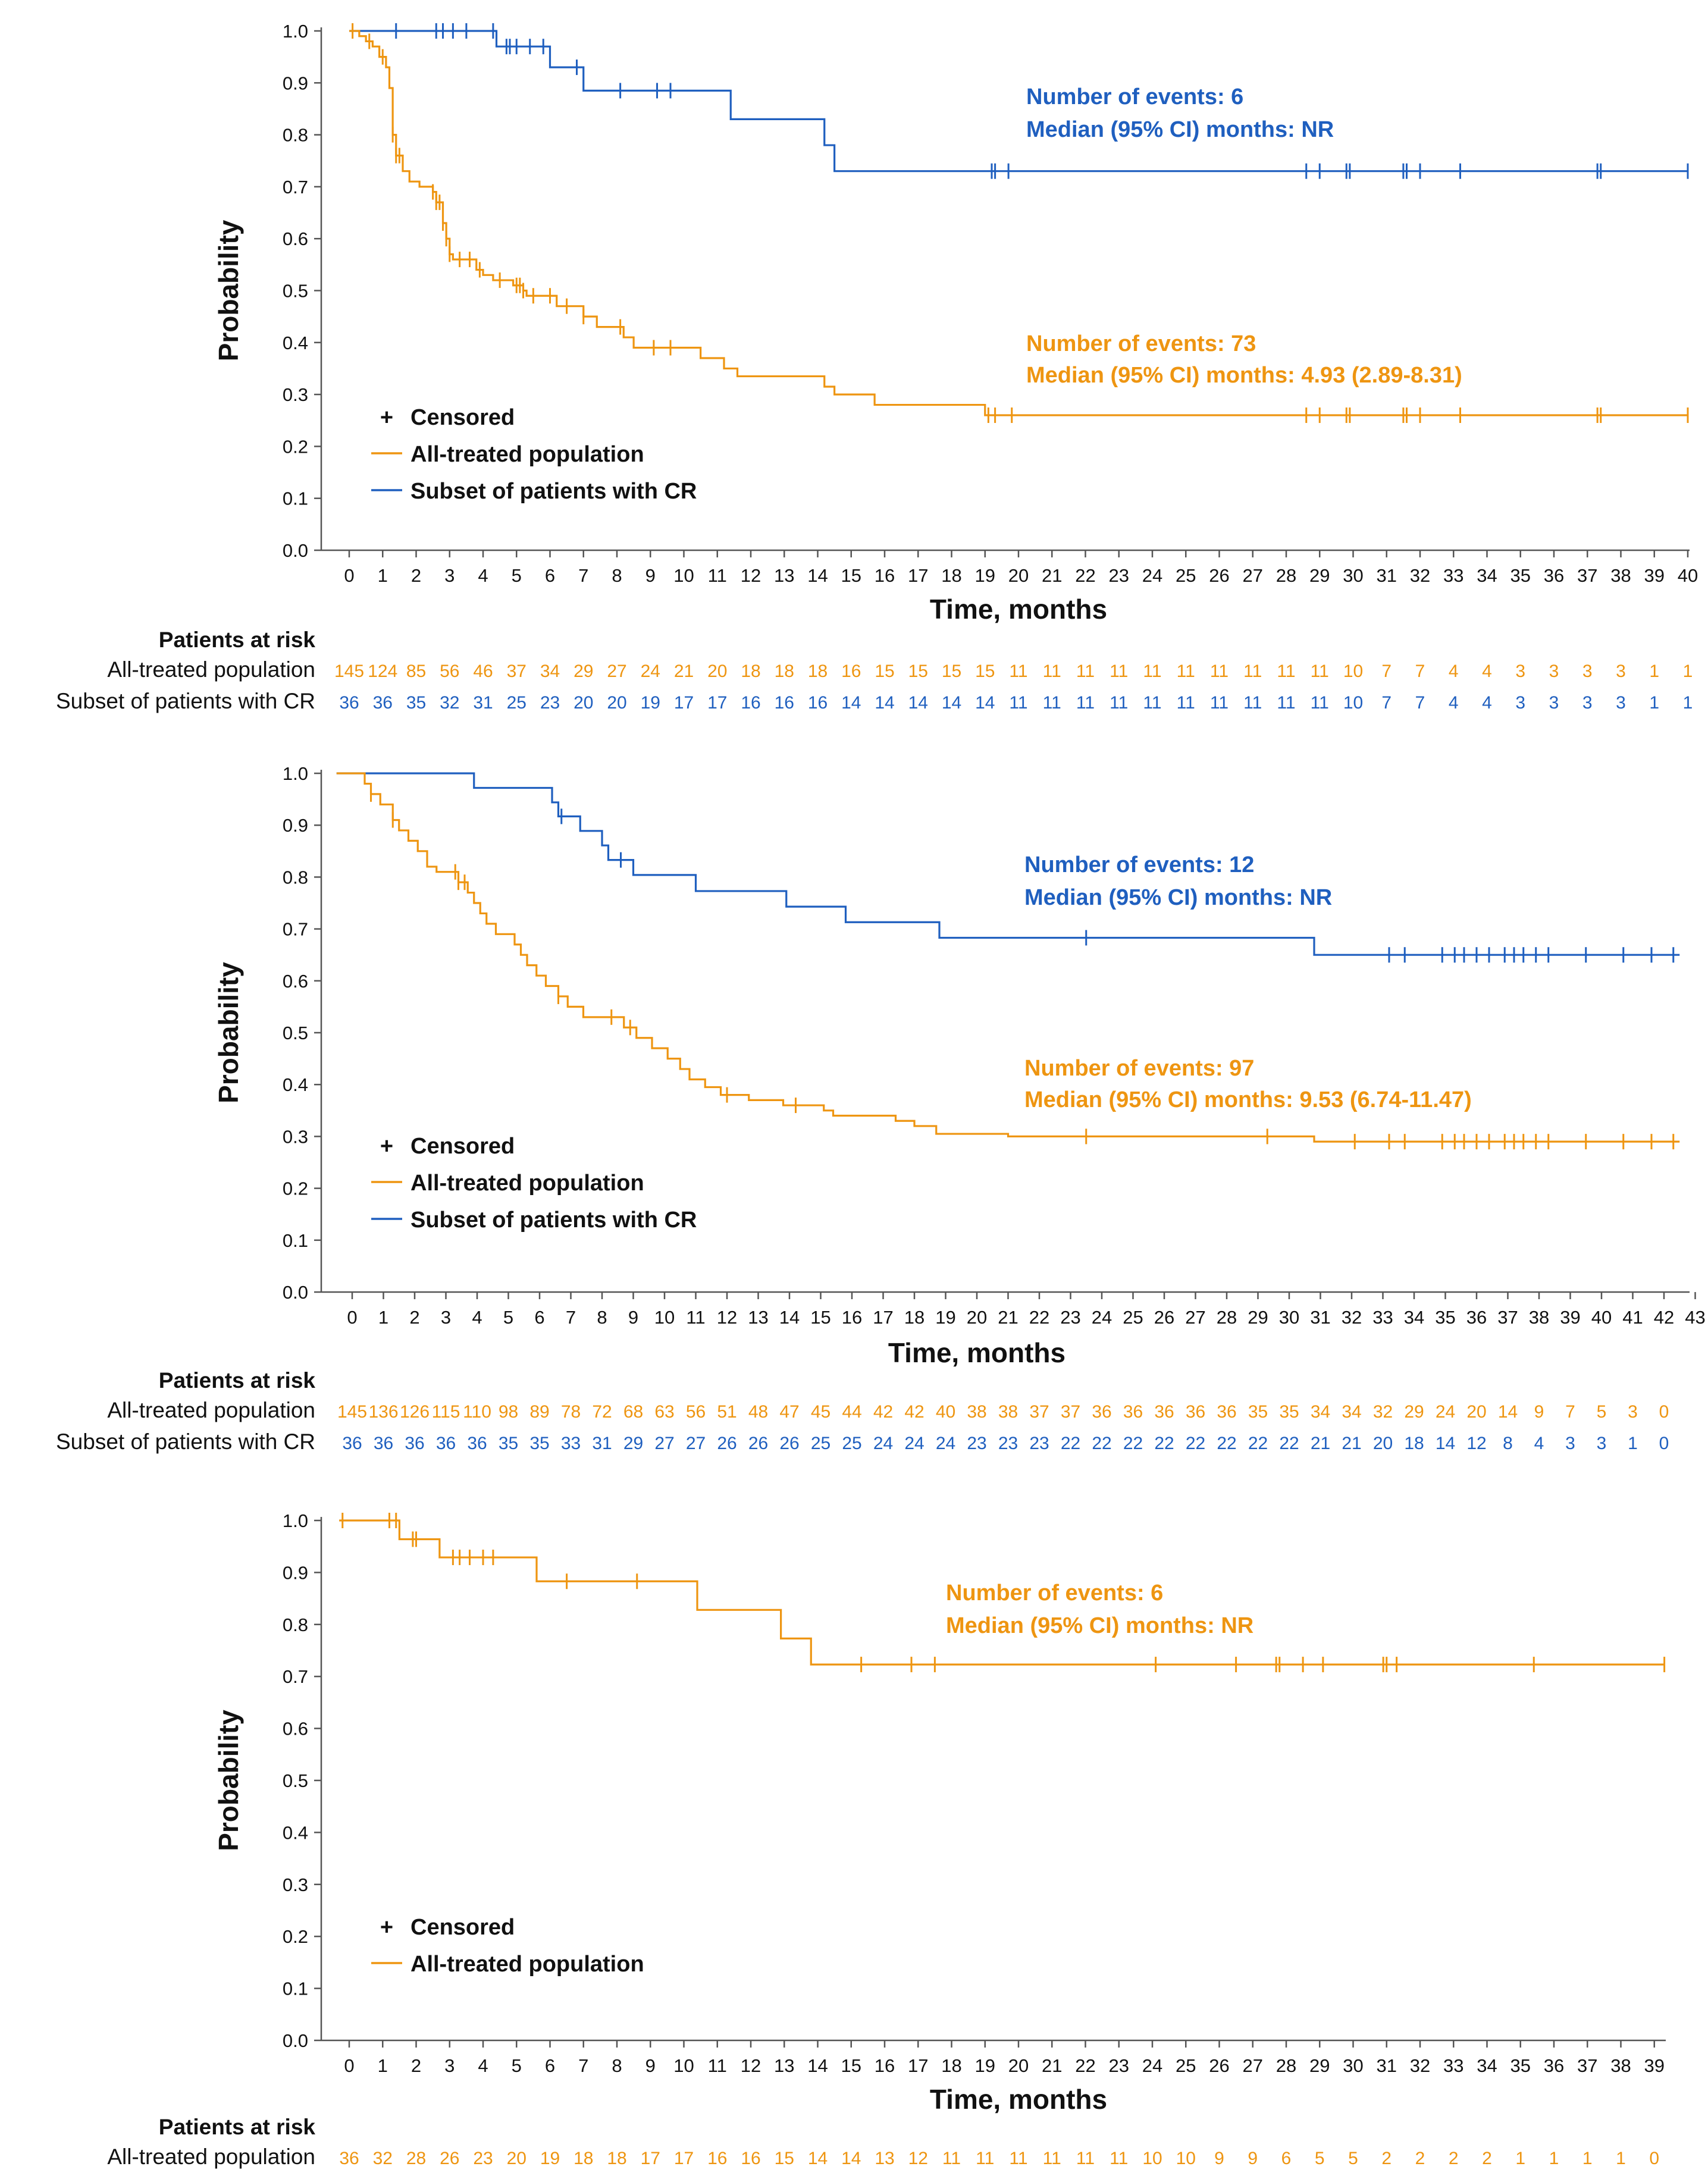  Describe the element at coordinates (1119, 2065) in the screenshot. I see `x-tick-label: 23` at that location.